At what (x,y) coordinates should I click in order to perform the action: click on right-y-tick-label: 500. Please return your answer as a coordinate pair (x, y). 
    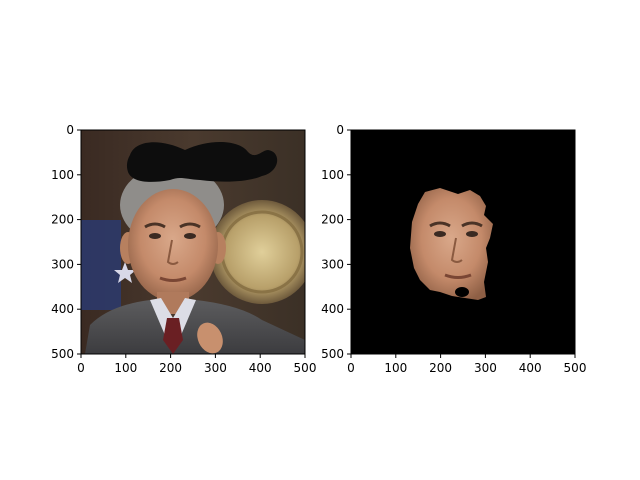
    Looking at the image, I should click on (332, 354).